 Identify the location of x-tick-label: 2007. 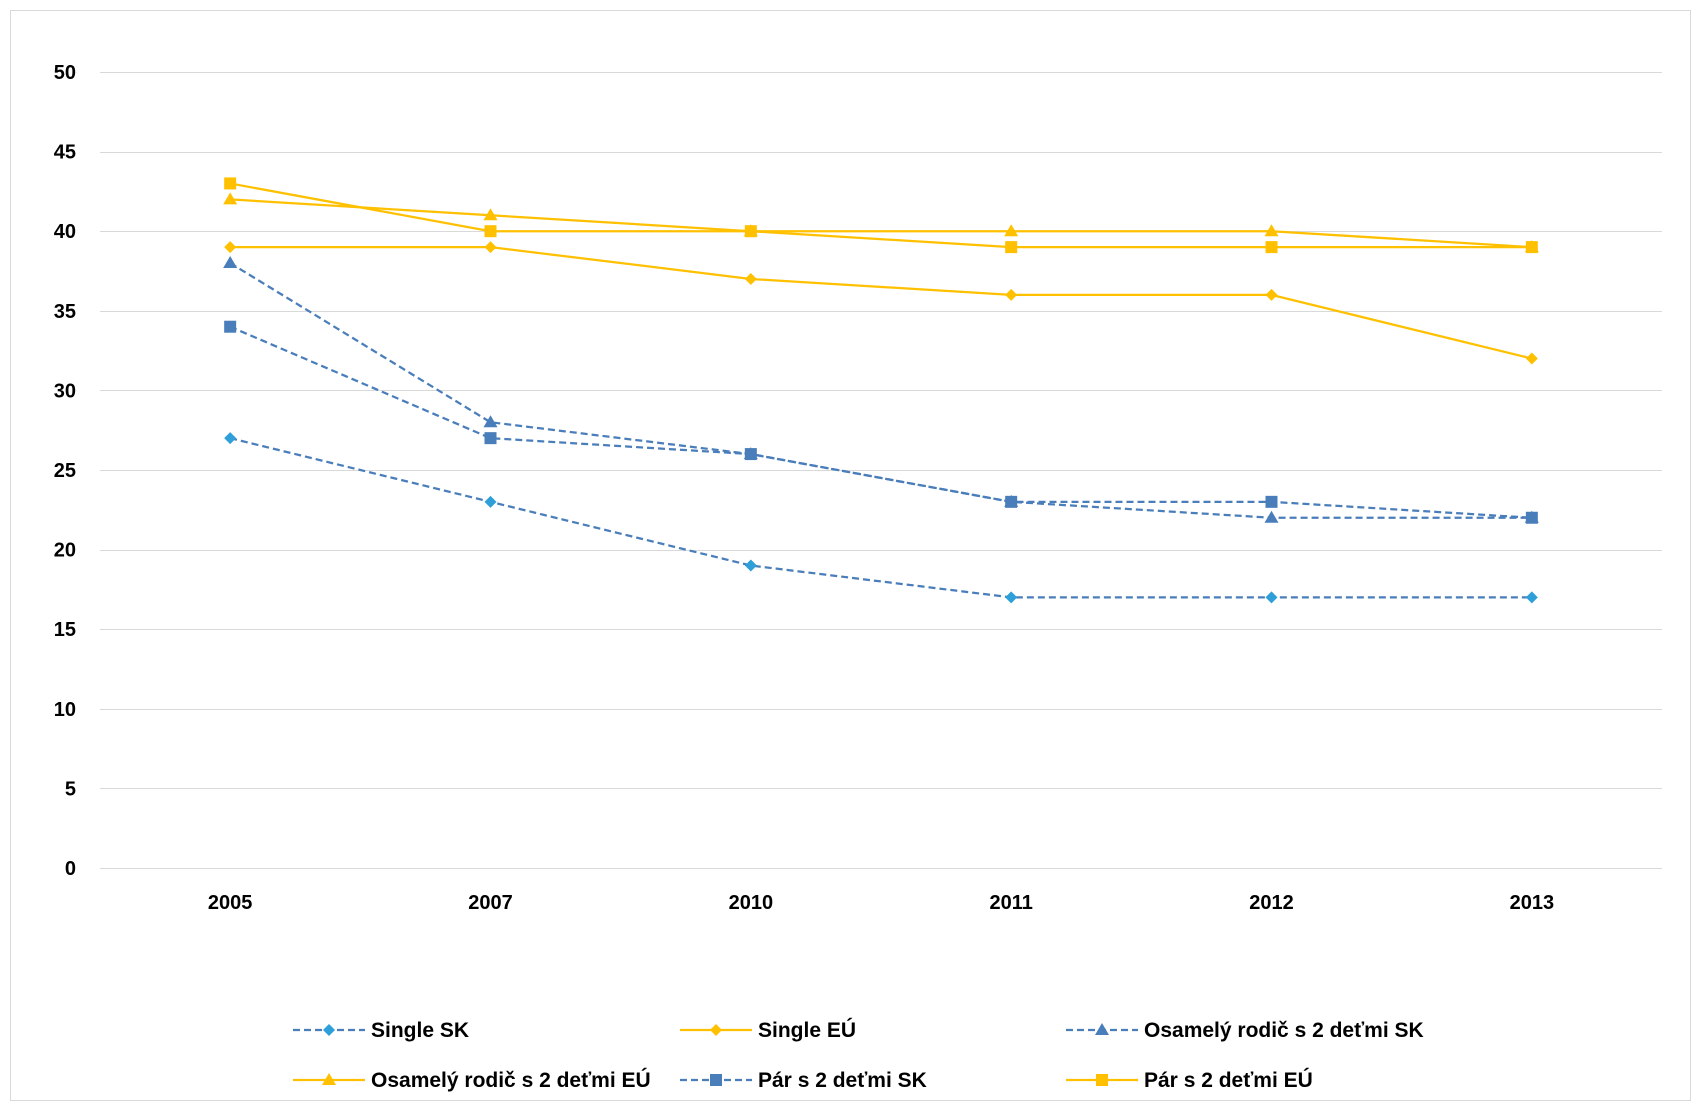
(490, 903).